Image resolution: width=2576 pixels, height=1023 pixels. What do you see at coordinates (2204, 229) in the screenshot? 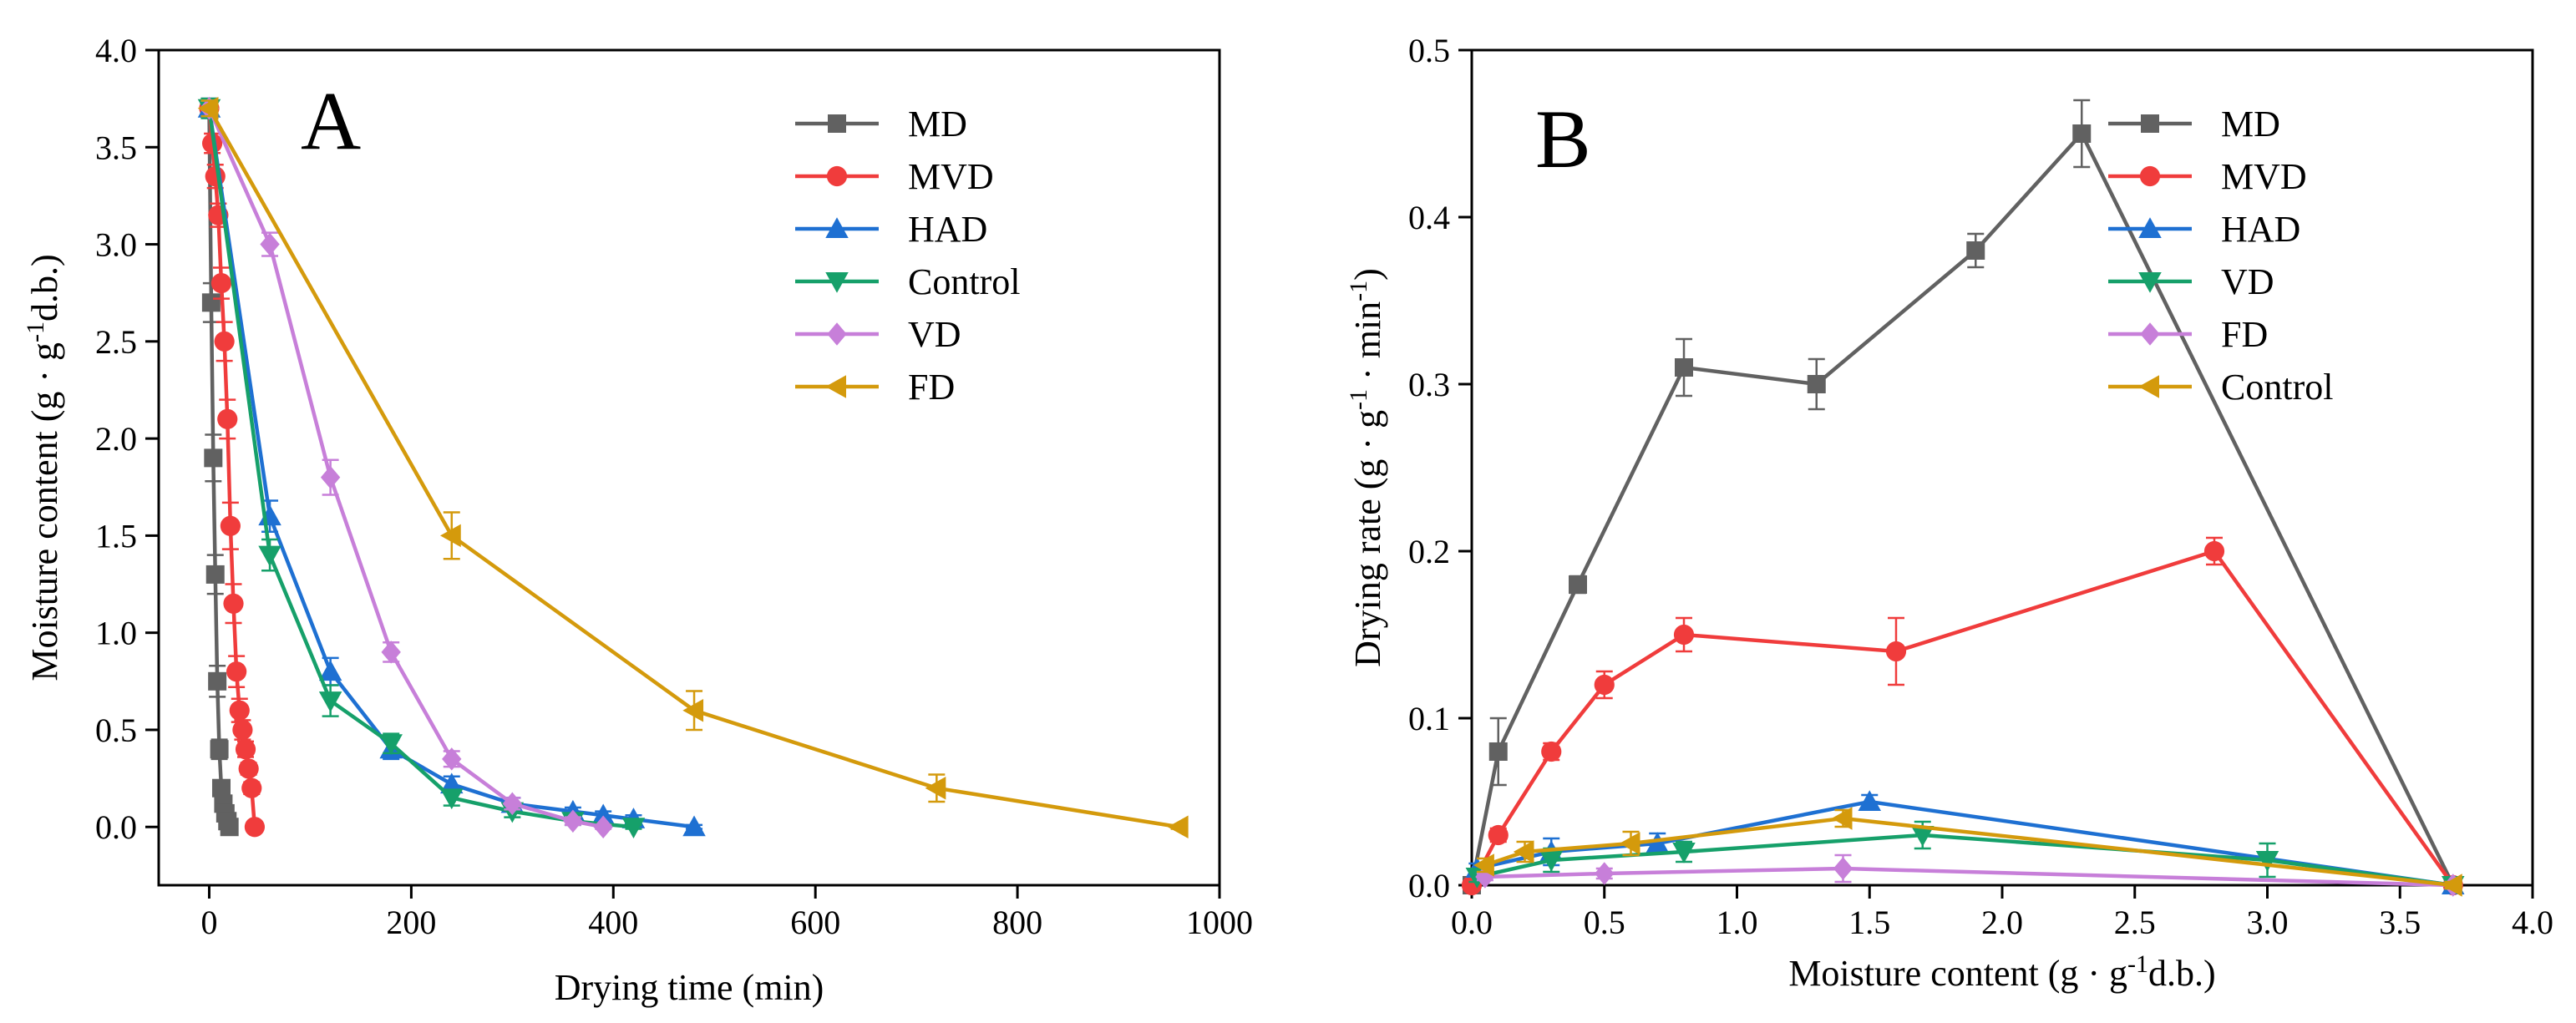
I see `panel-b-legend-item-had: HAD` at bounding box center [2204, 229].